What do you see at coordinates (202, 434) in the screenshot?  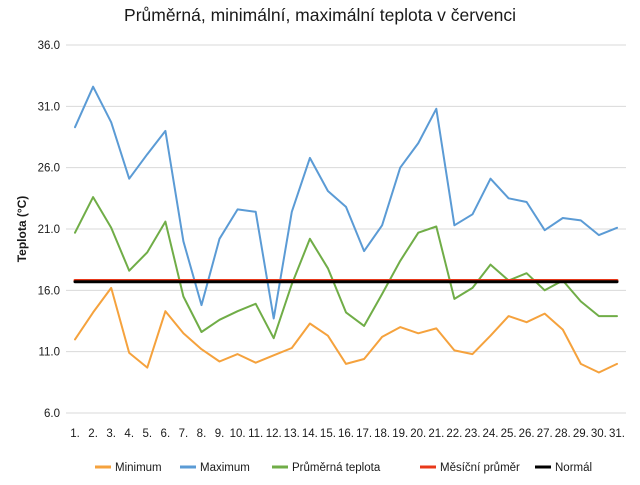 I see `x-tick-label: 8.` at bounding box center [202, 434].